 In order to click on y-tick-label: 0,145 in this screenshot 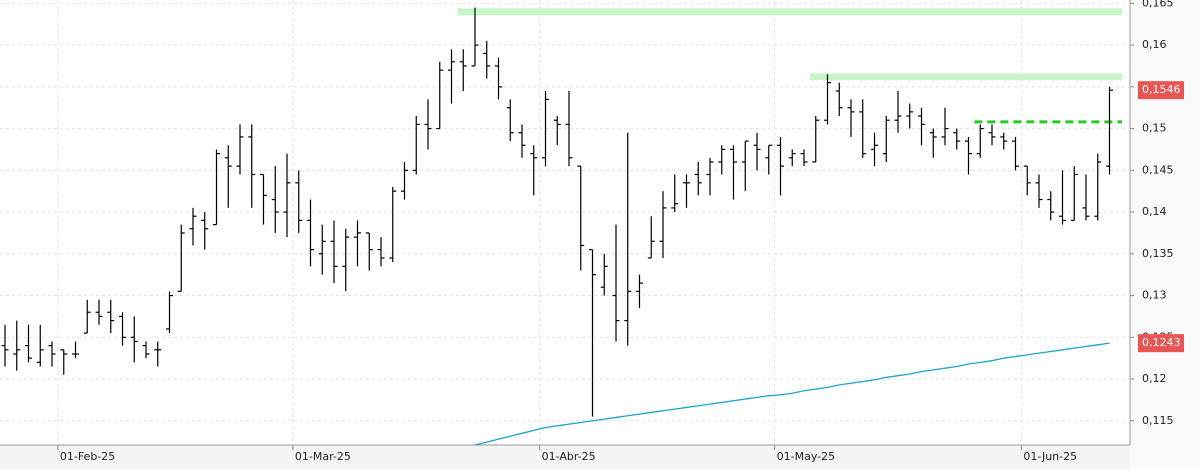, I will do `click(1158, 169)`.